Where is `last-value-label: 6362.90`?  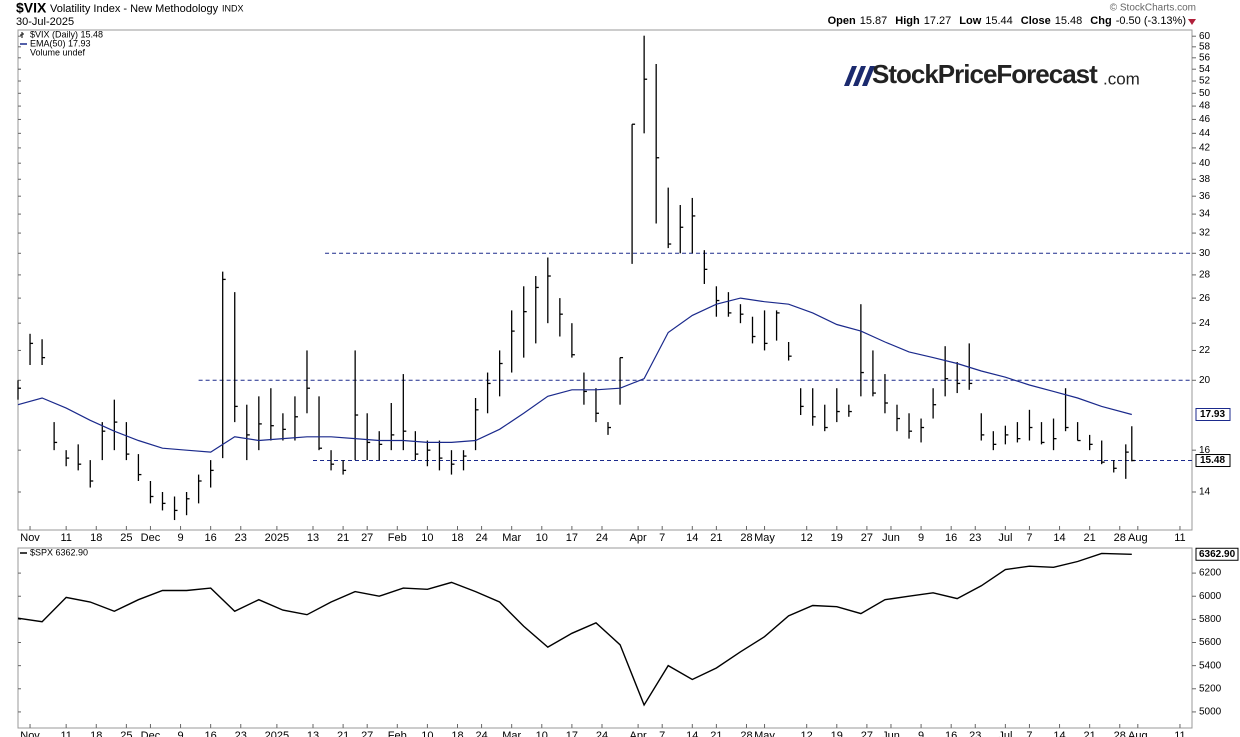
last-value-label: 6362.90 is located at coordinates (1217, 554).